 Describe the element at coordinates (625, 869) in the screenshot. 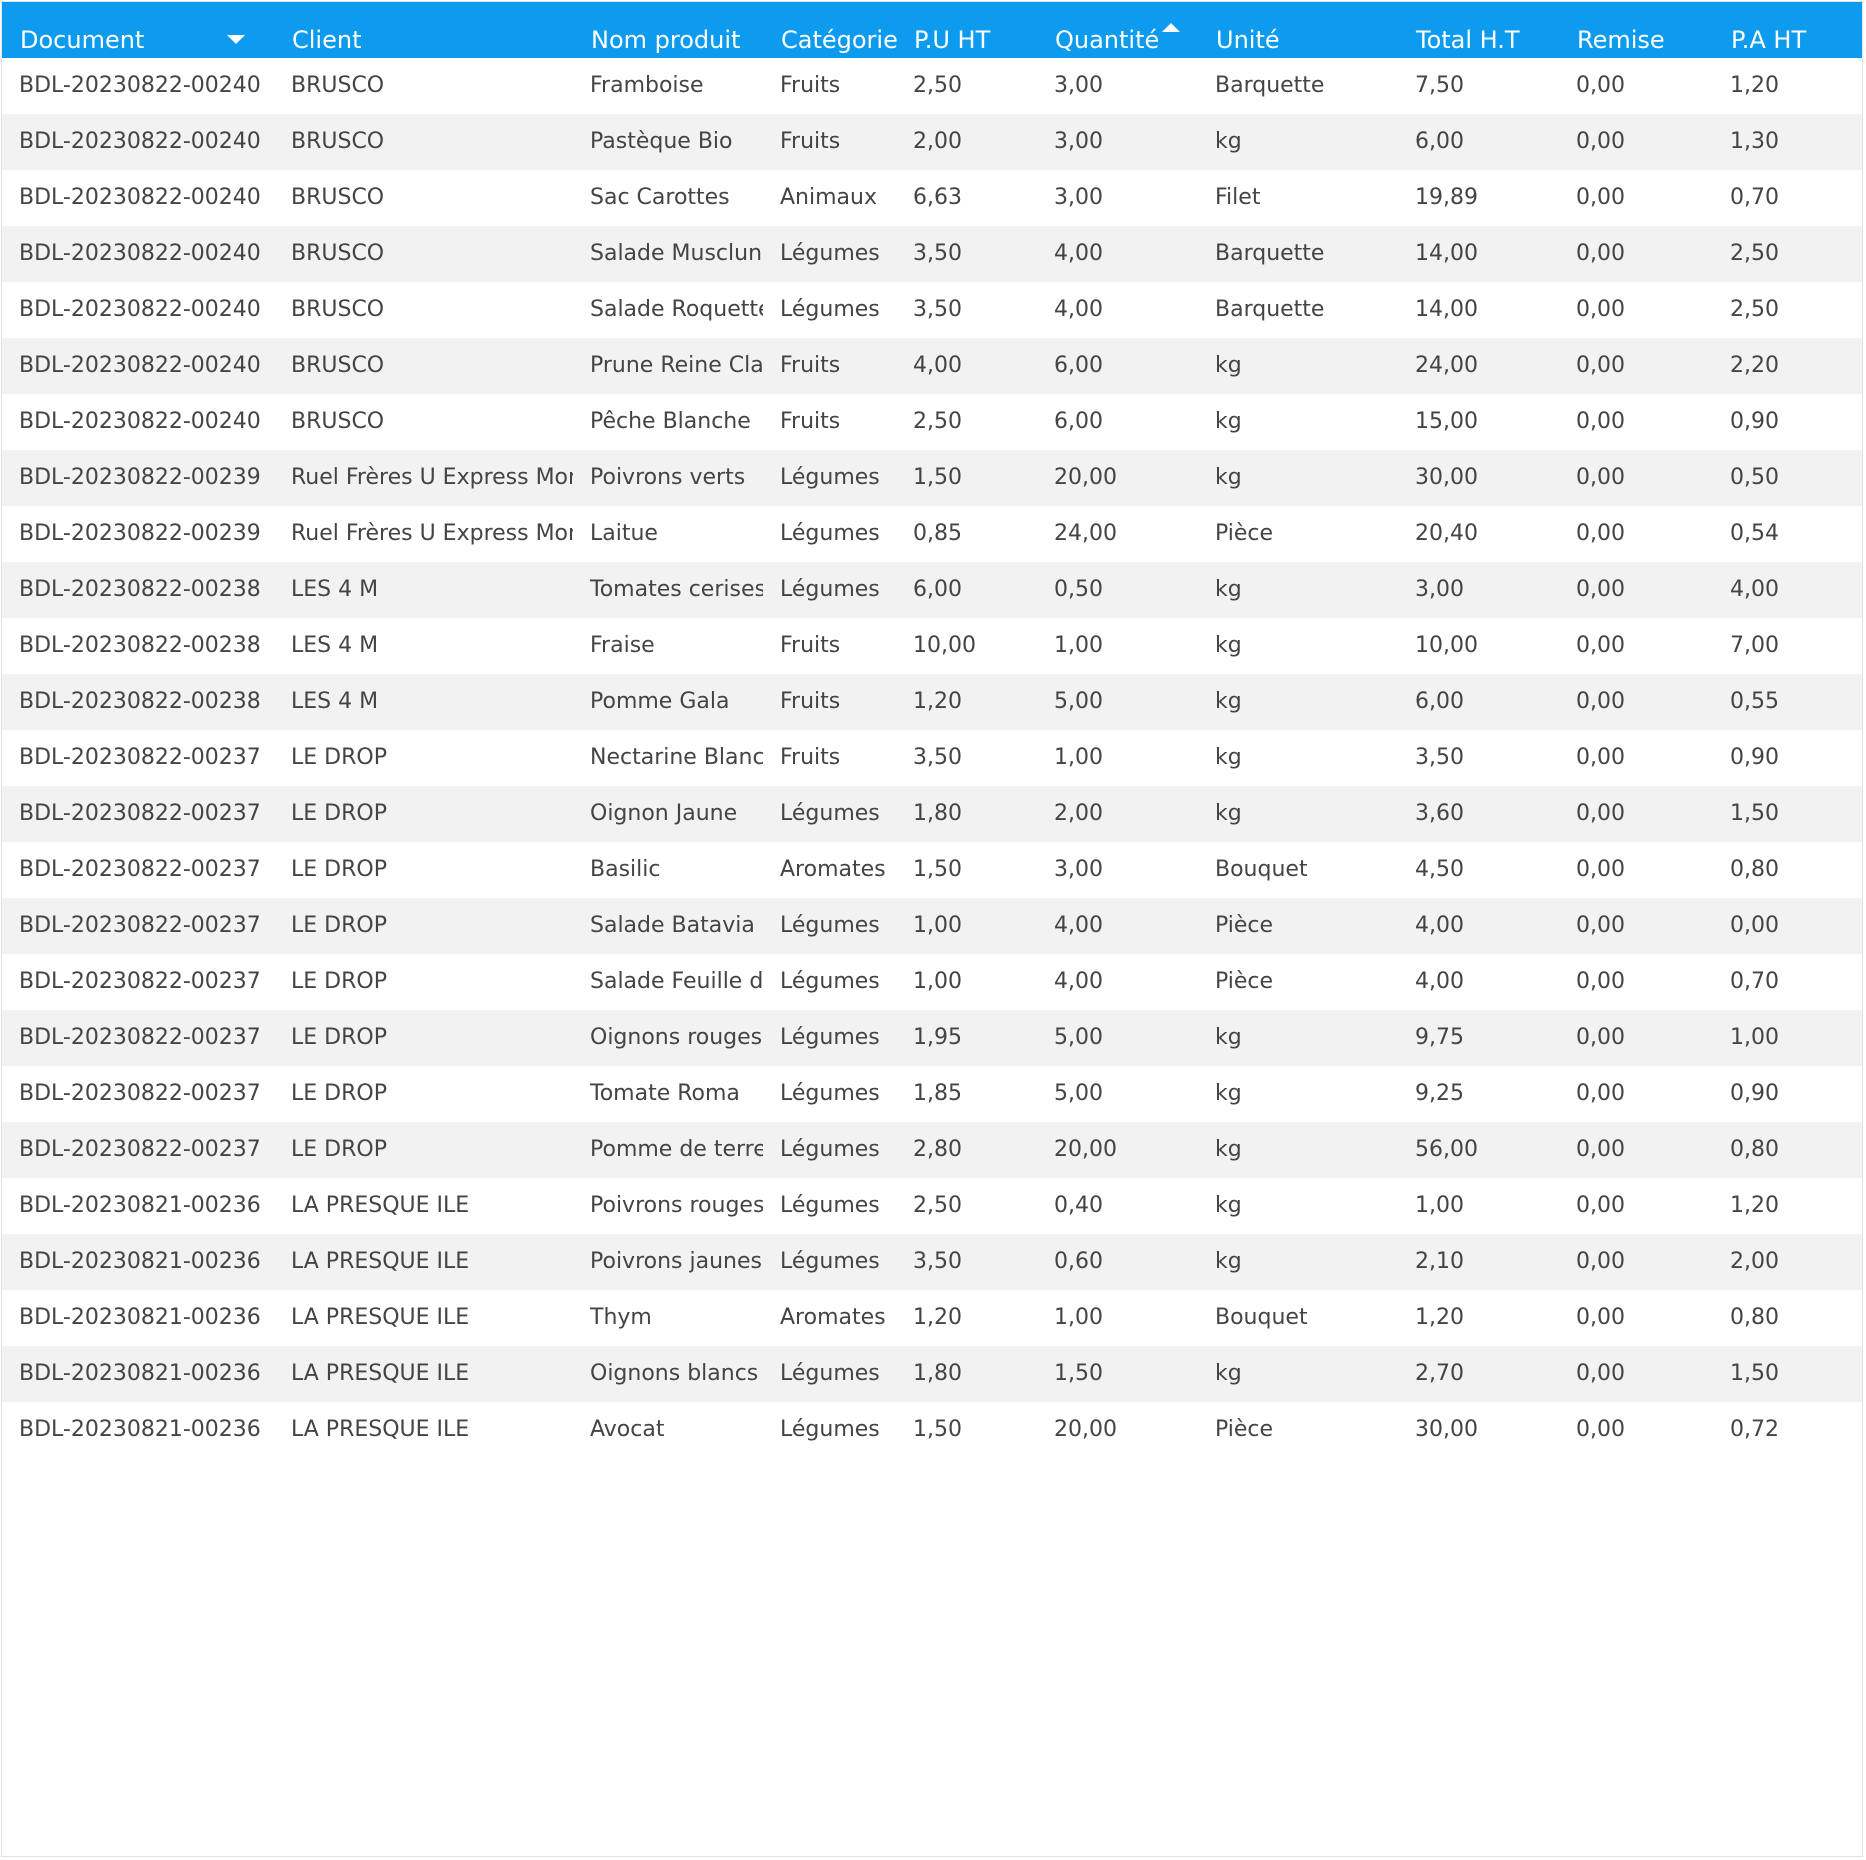

I see `cell-produit: Basilic` at that location.